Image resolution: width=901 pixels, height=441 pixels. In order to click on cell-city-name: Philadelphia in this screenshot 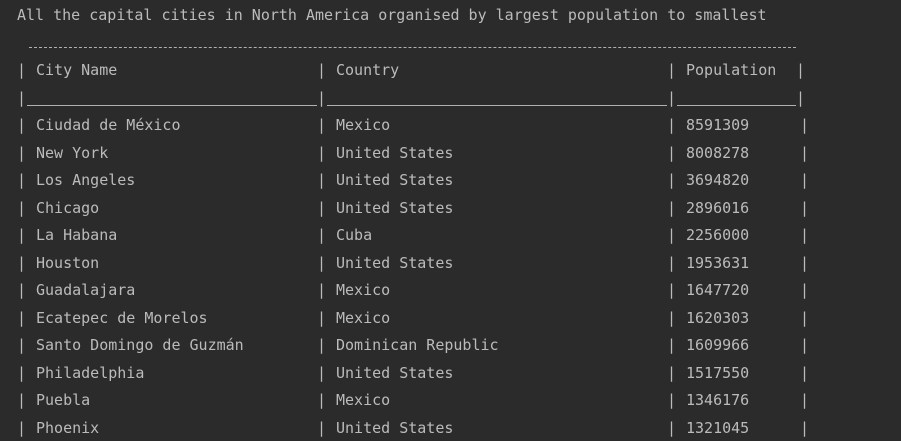, I will do `click(90, 372)`.